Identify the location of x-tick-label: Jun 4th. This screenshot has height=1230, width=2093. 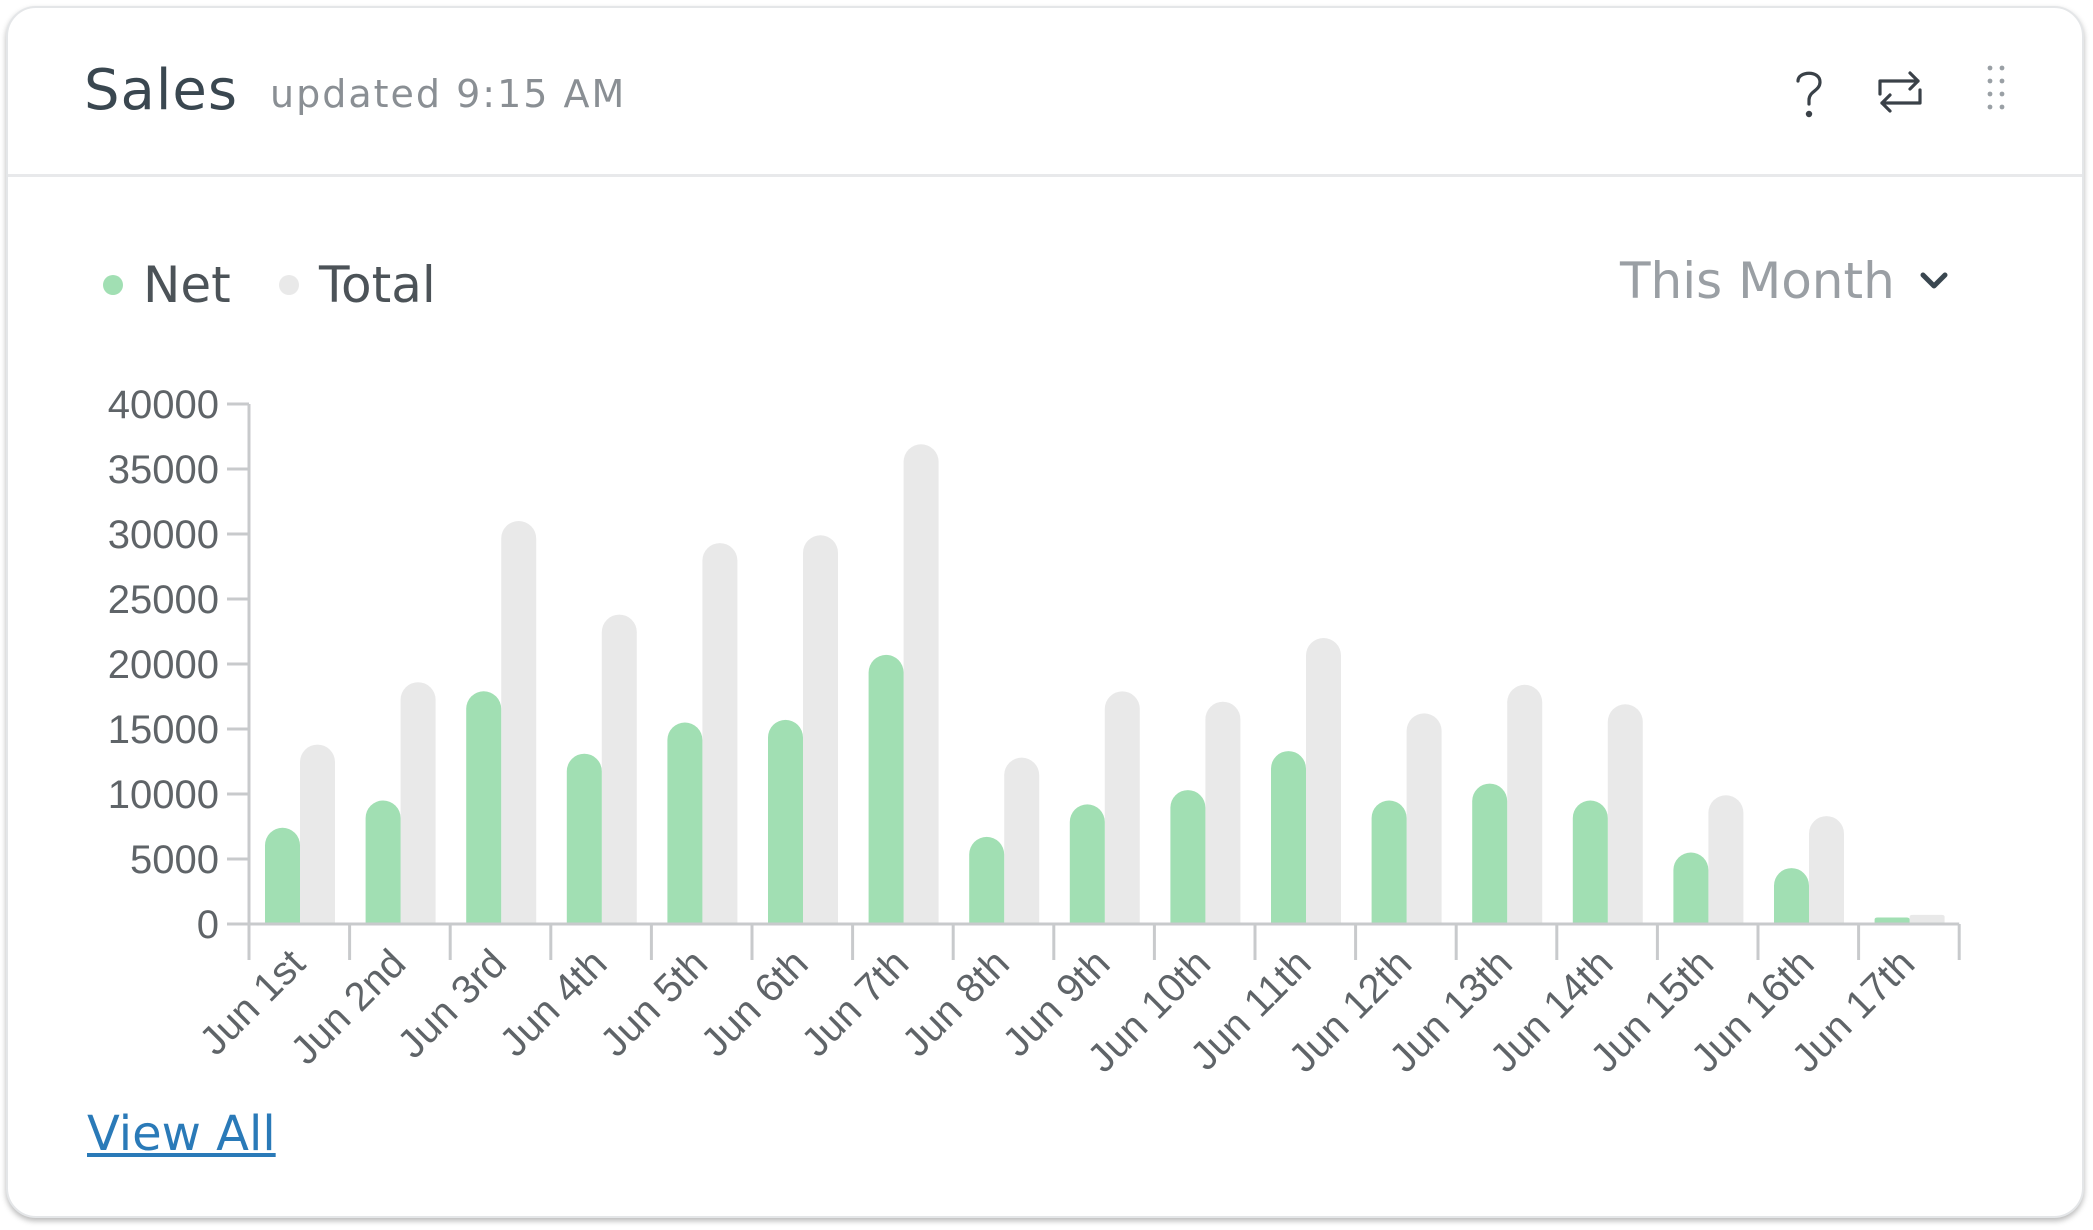
(554, 1003).